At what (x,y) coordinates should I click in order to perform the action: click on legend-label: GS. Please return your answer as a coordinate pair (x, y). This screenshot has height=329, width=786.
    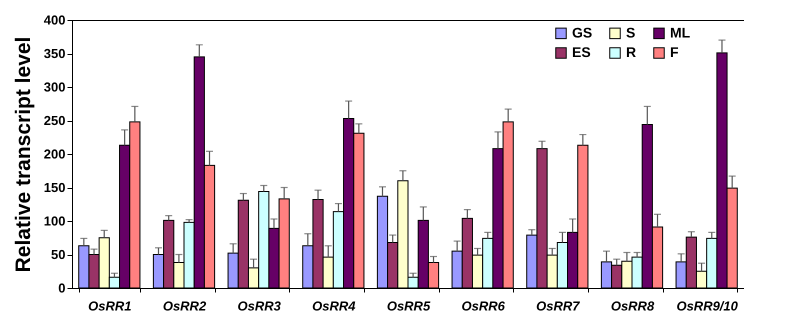
    Looking at the image, I should click on (582, 32).